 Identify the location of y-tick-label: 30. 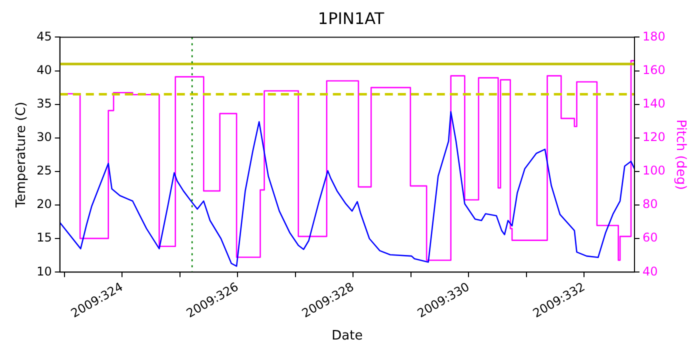
(44, 137).